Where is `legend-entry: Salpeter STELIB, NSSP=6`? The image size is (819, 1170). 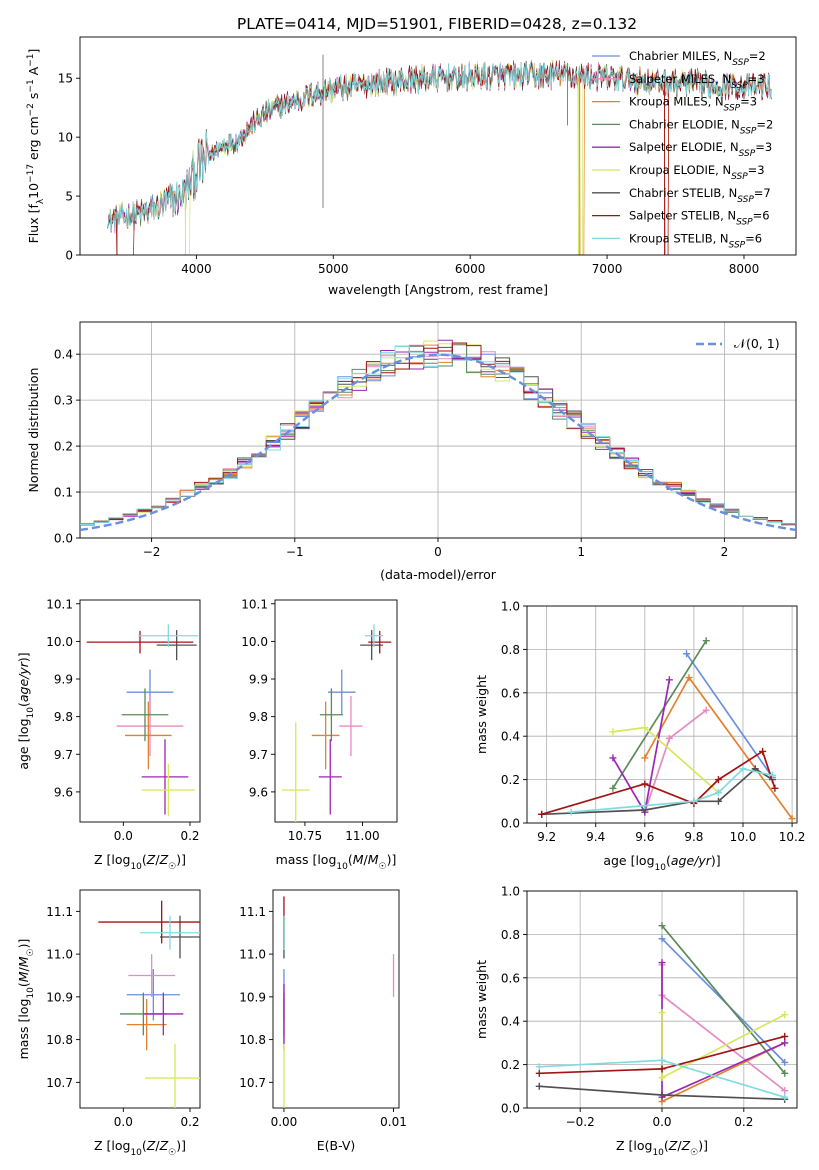 legend-entry: Salpeter STELIB, NSSP=6 is located at coordinates (699, 218).